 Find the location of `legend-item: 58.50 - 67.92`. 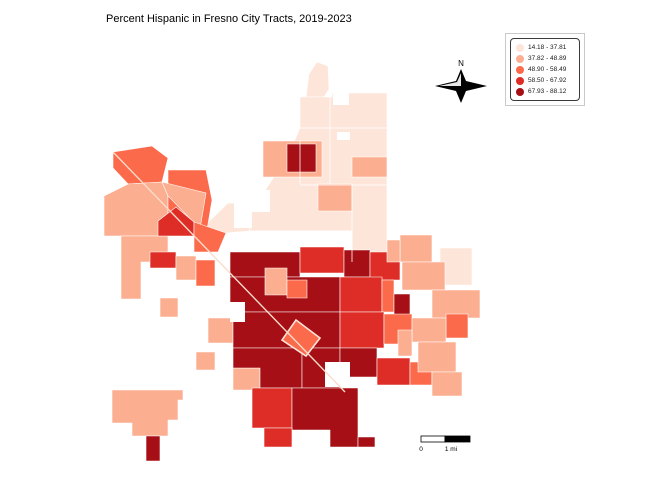

legend-item: 58.50 - 67.92 is located at coordinates (545, 80).